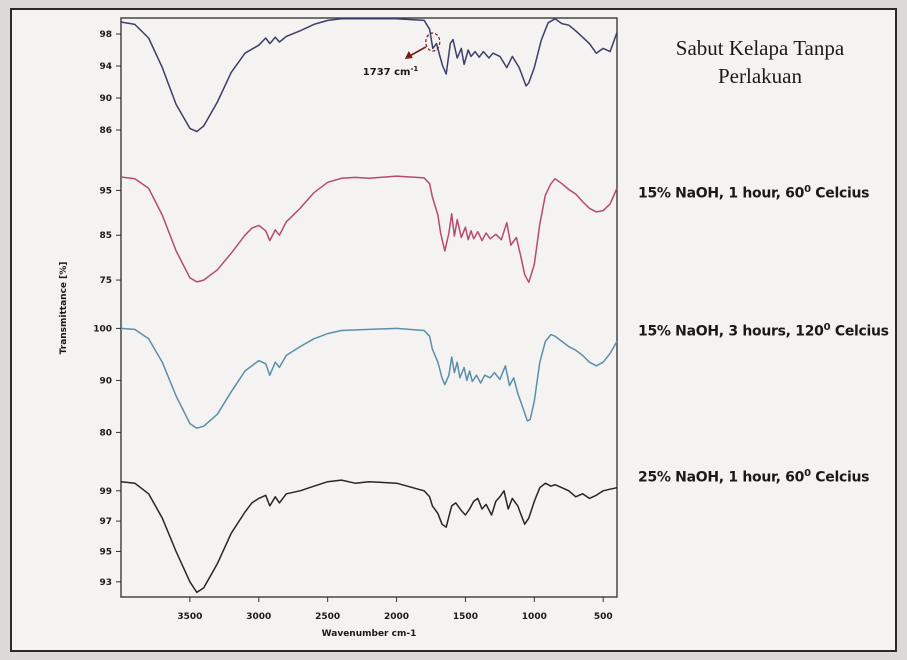 The height and width of the screenshot is (660, 907). Describe the element at coordinates (840, 477) in the screenshot. I see `legend-label-naoh-25-1h-unit: Celcius` at that location.